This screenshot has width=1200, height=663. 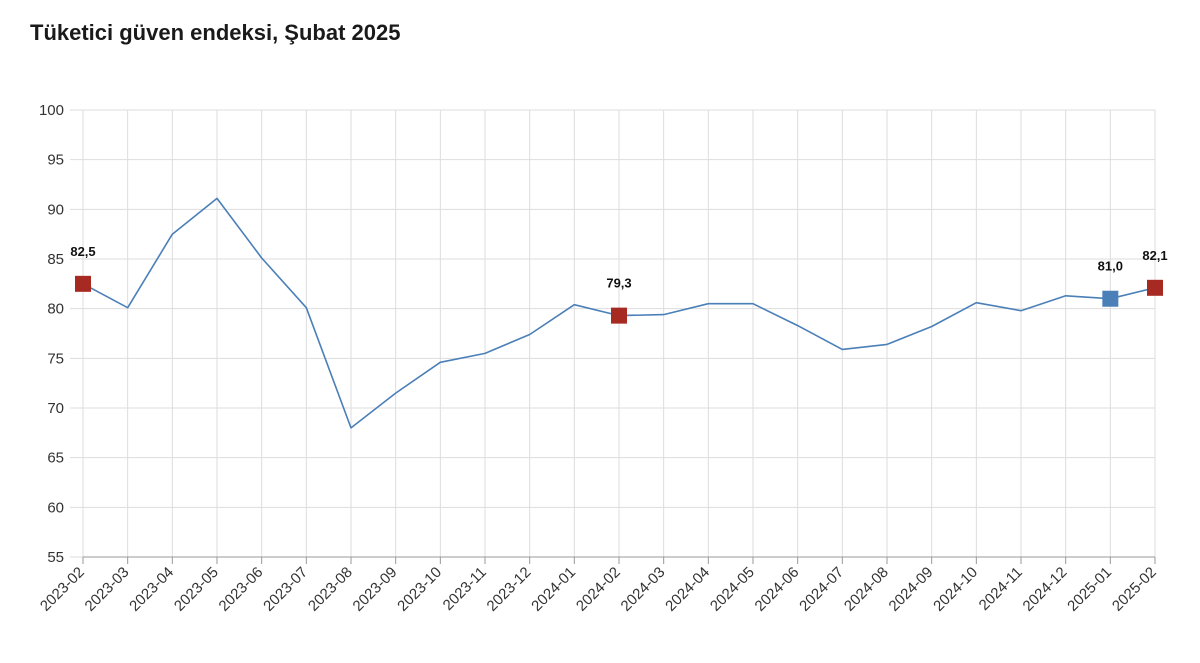 What do you see at coordinates (82, 251) in the screenshot?
I see `data-label: 82,5` at bounding box center [82, 251].